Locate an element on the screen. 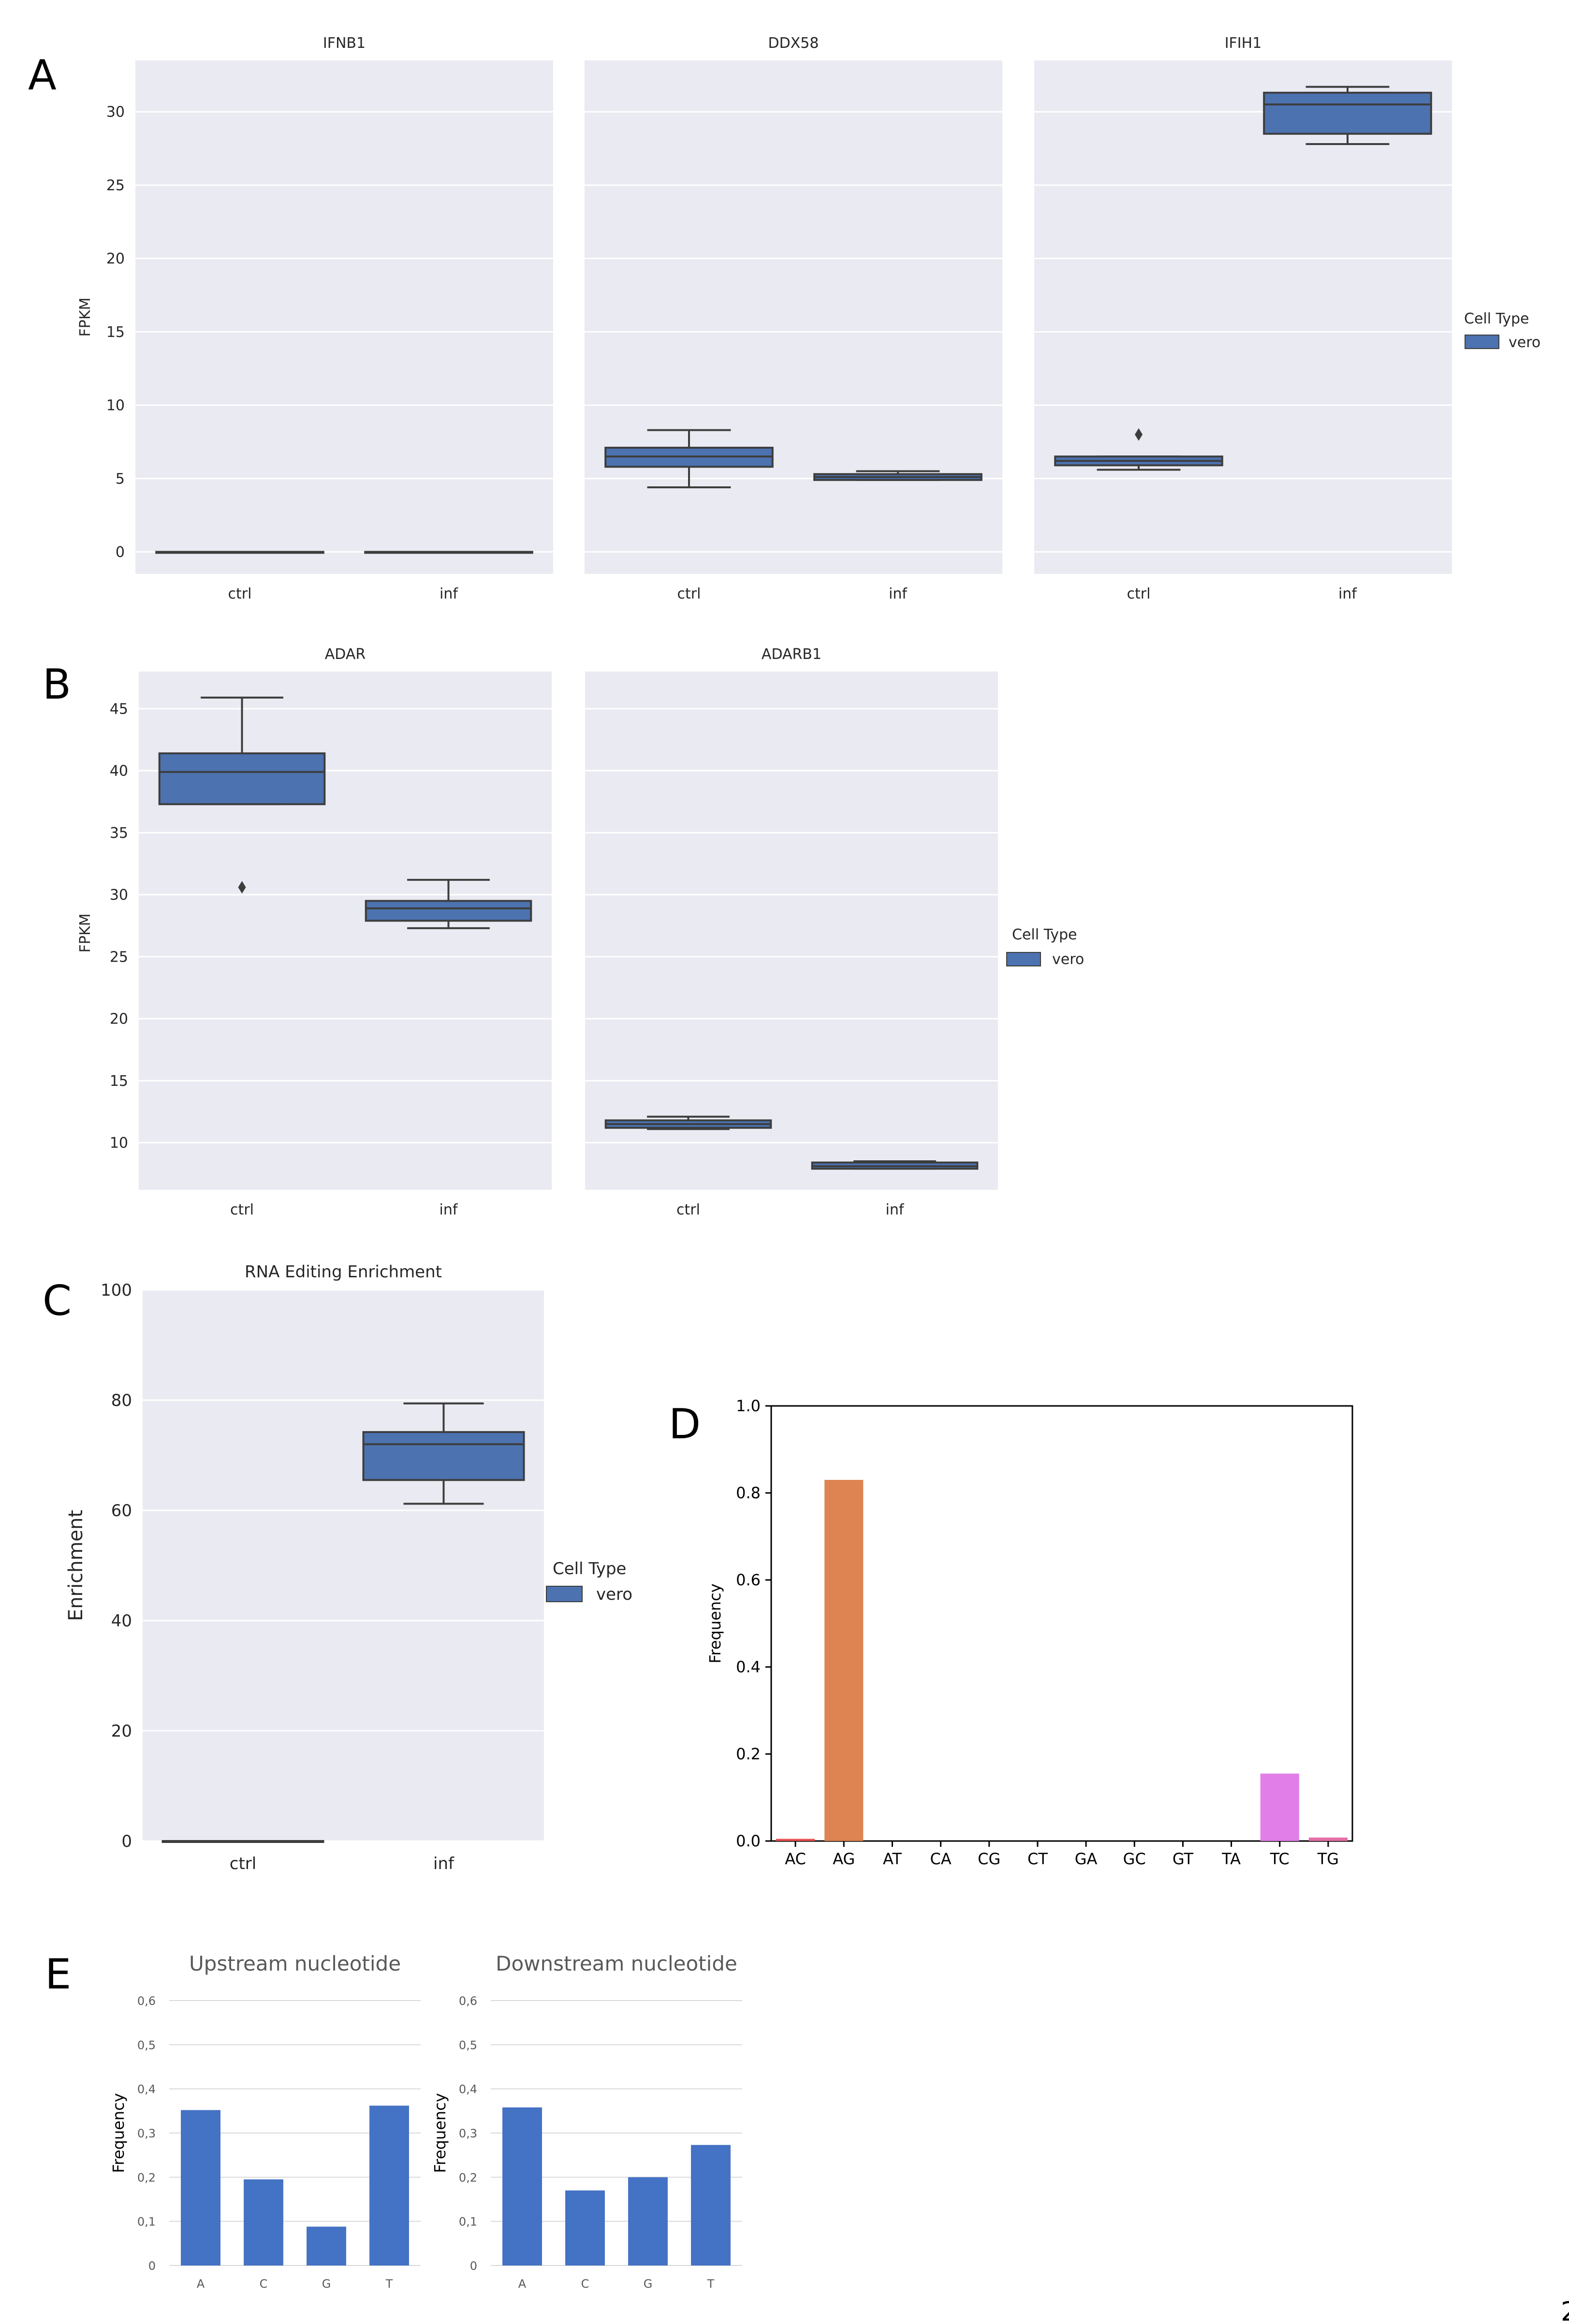 This screenshot has height=2324, width=1569. y-tick-label: 0,2 is located at coordinates (146, 2177).